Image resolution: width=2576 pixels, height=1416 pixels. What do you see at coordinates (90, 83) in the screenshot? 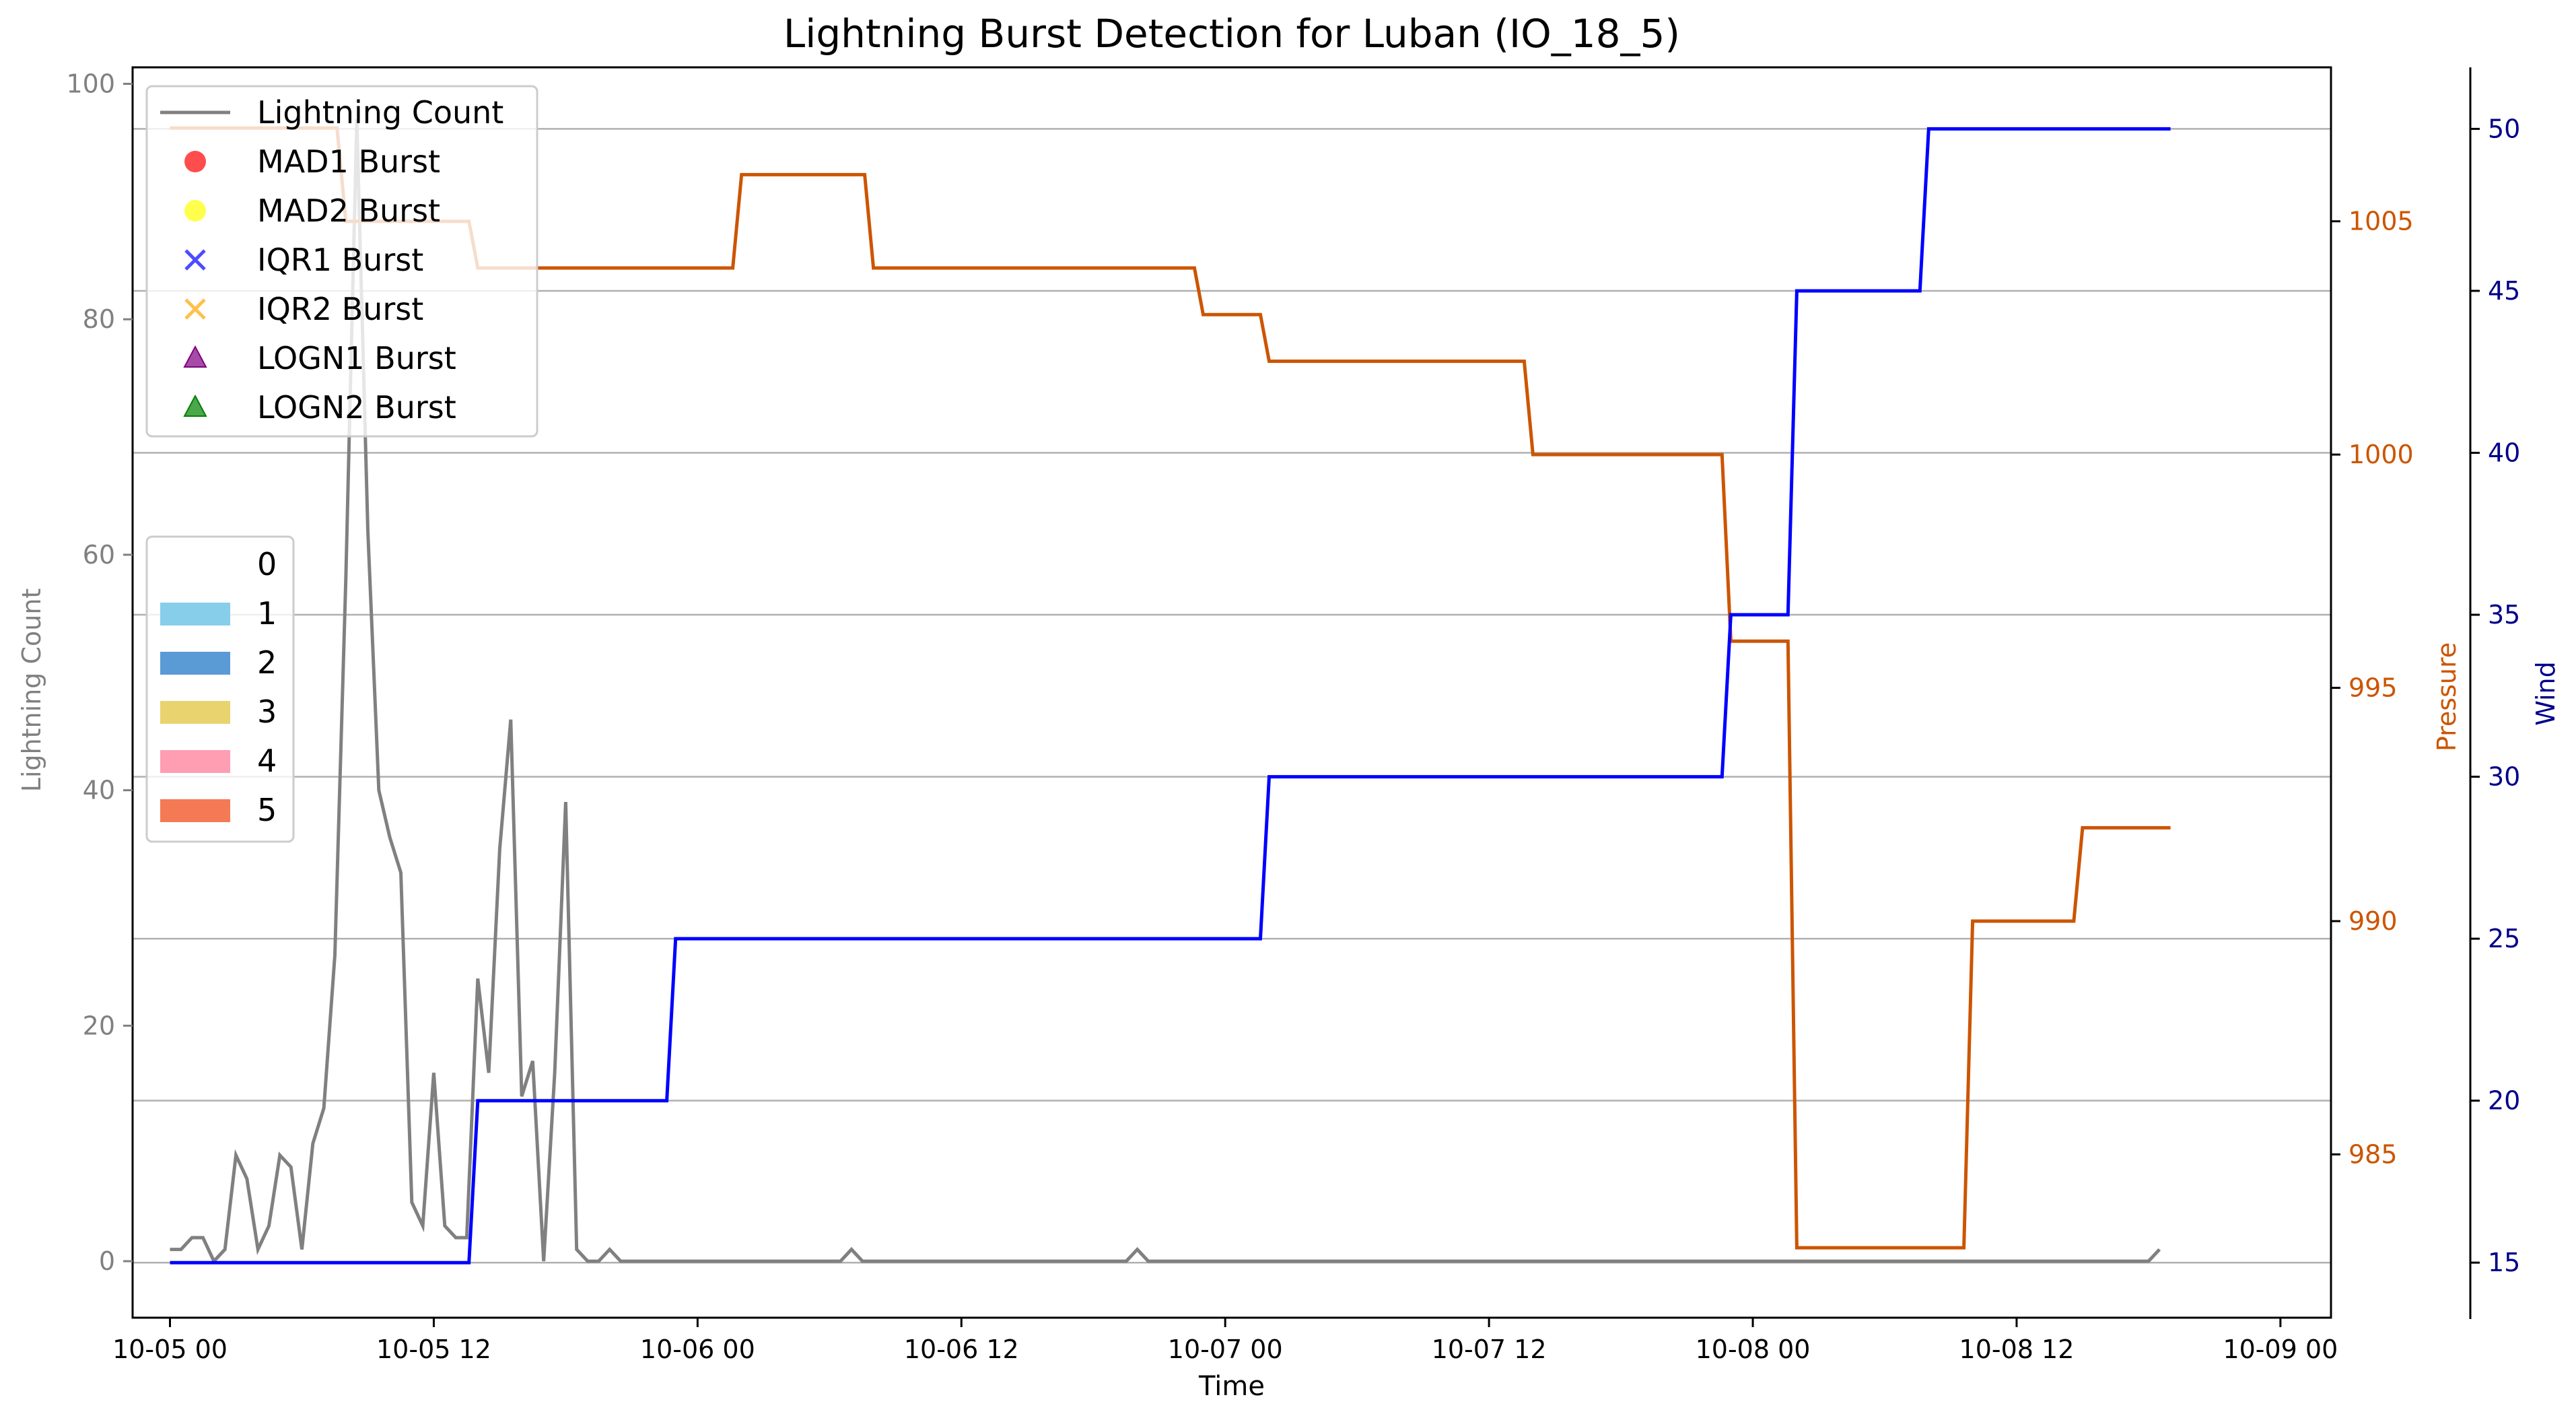
I see `y-tick-label-left: 100` at bounding box center [90, 83].